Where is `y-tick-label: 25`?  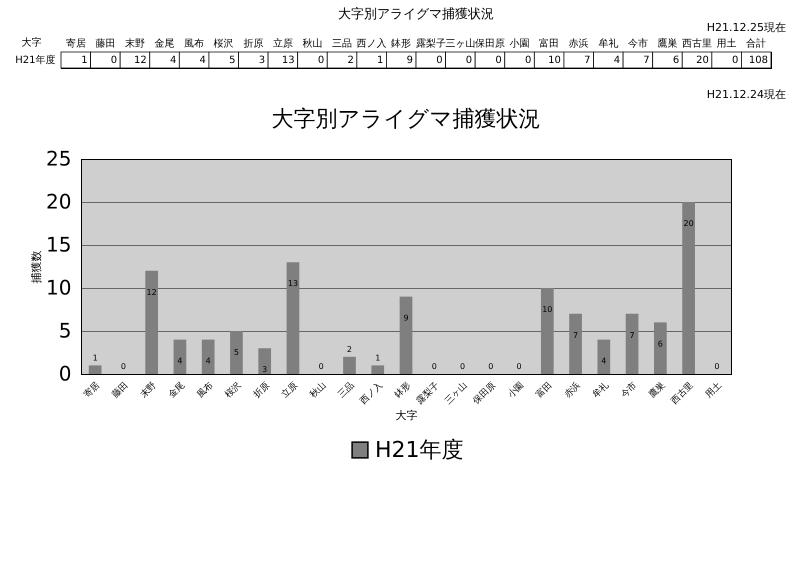
y-tick-label: 25 is located at coordinates (59, 158).